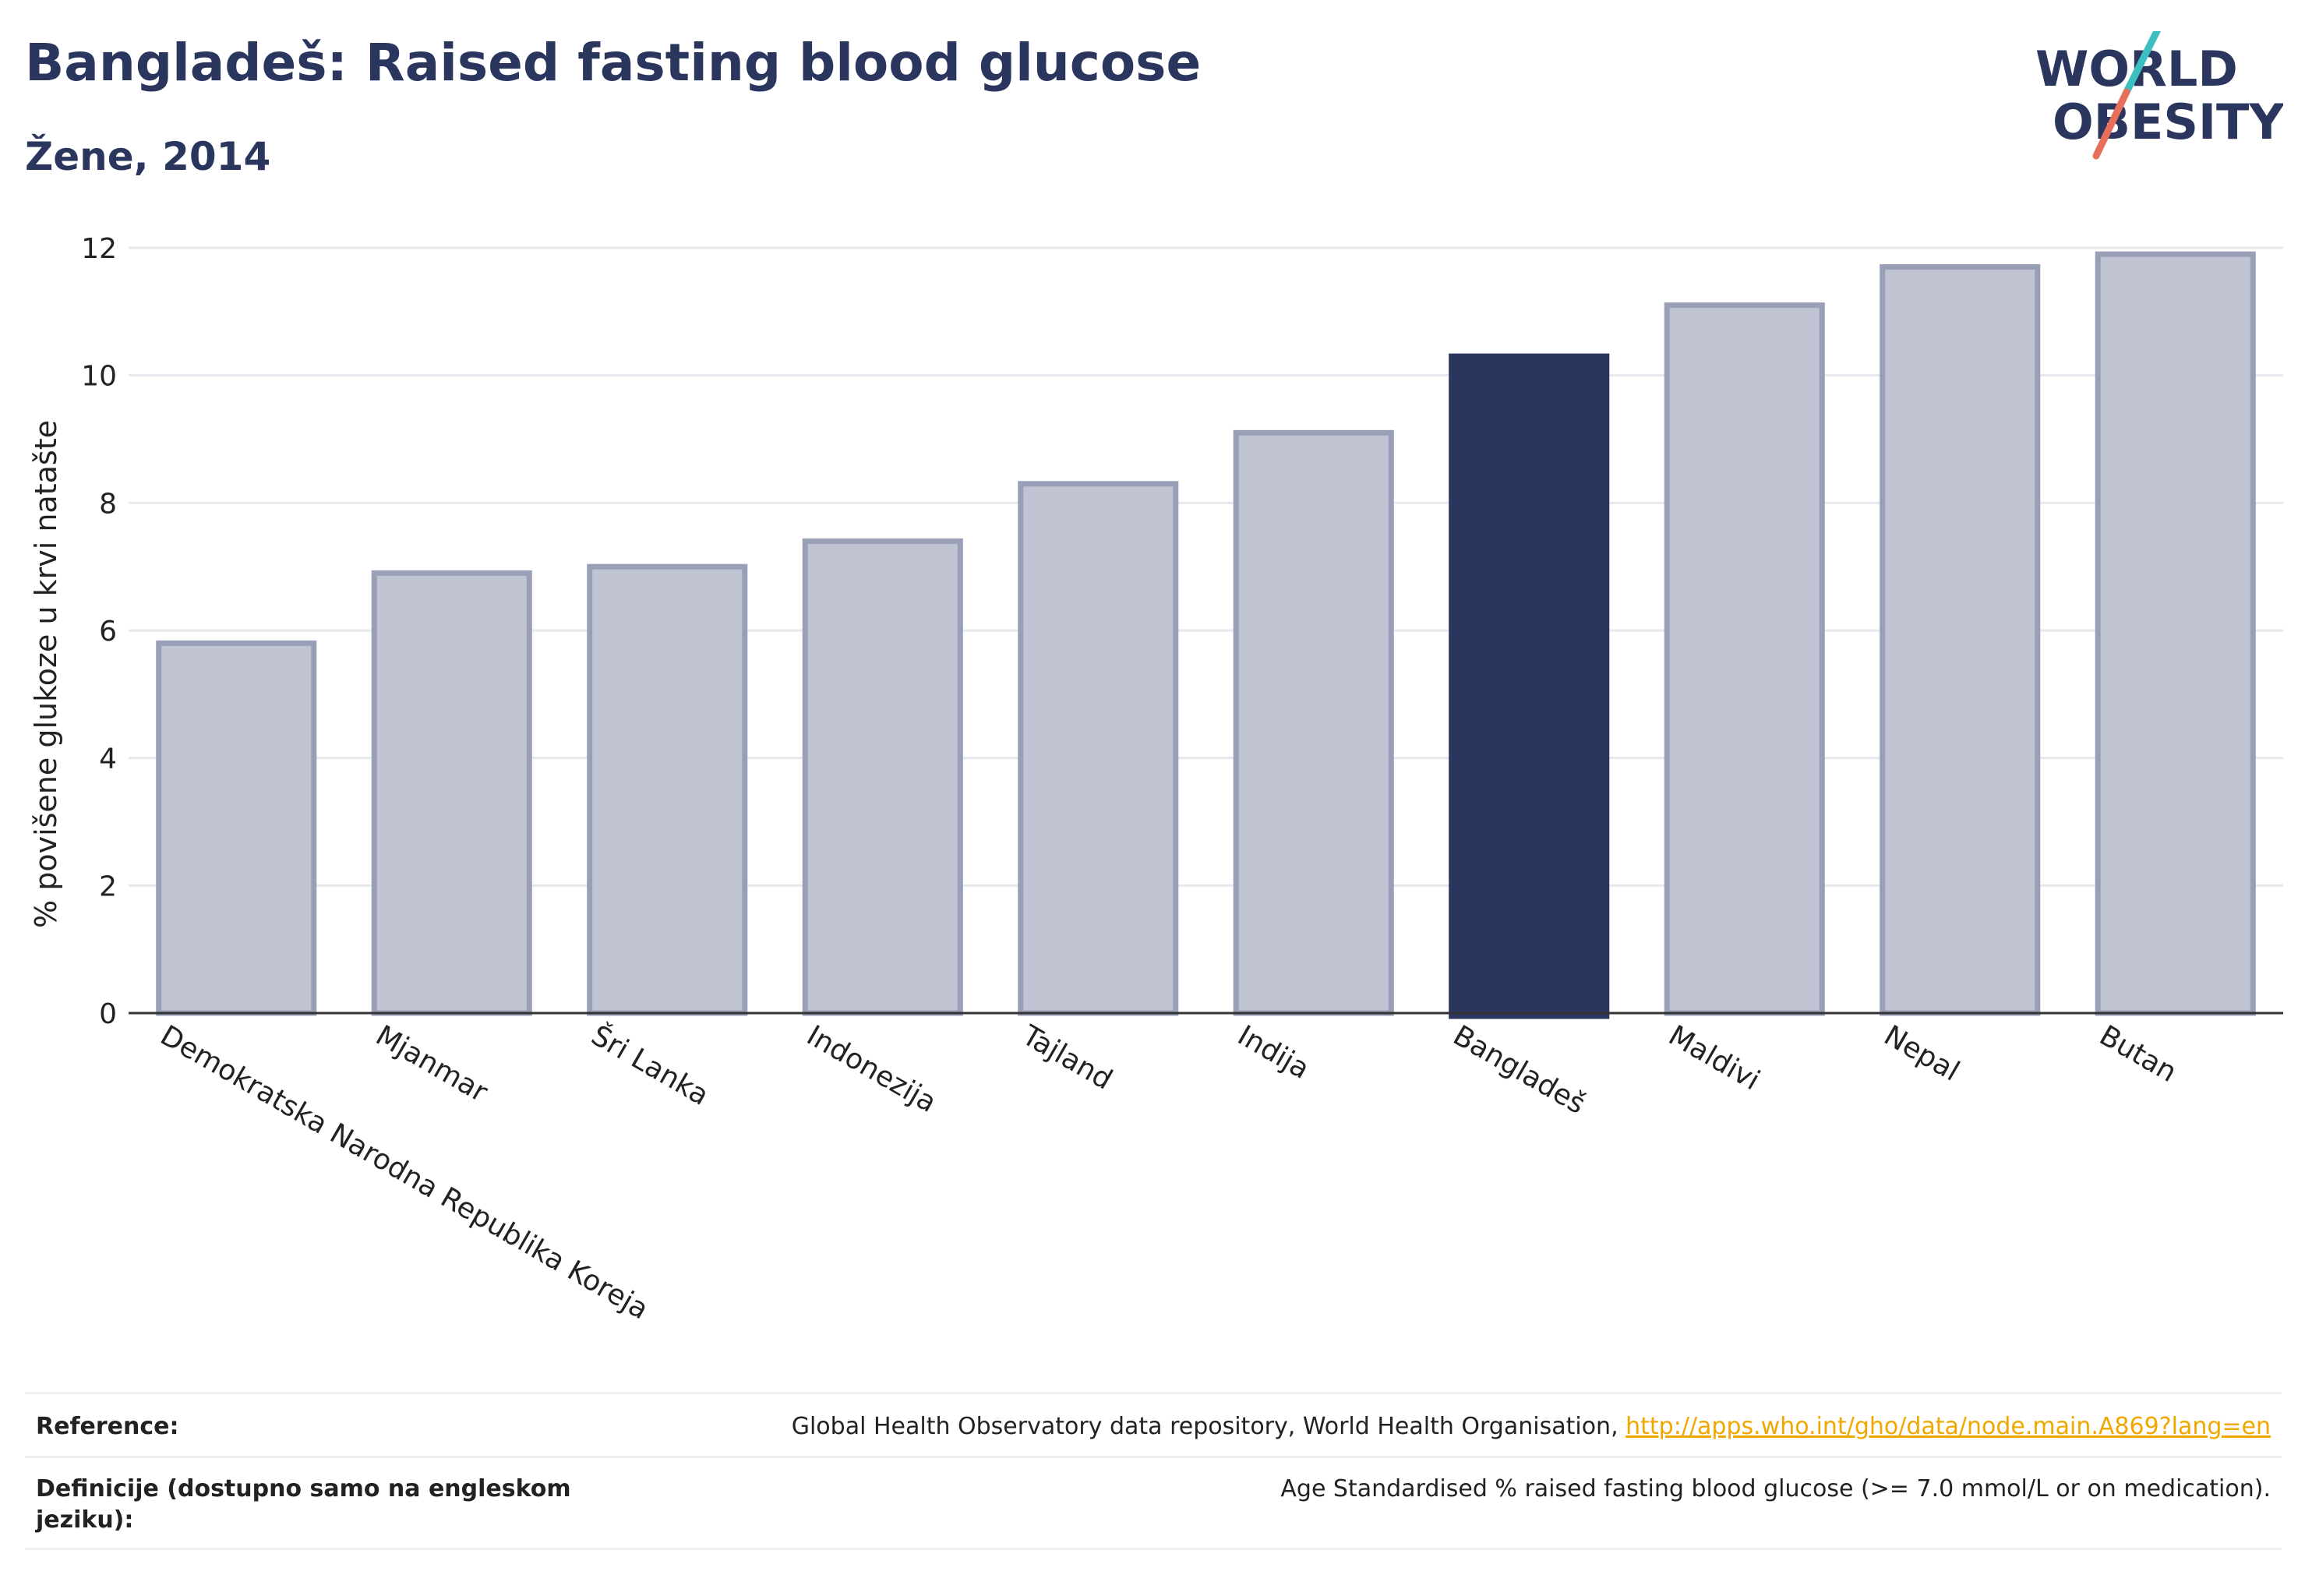  Describe the element at coordinates (108, 886) in the screenshot. I see `y-tick-label: 2` at that location.